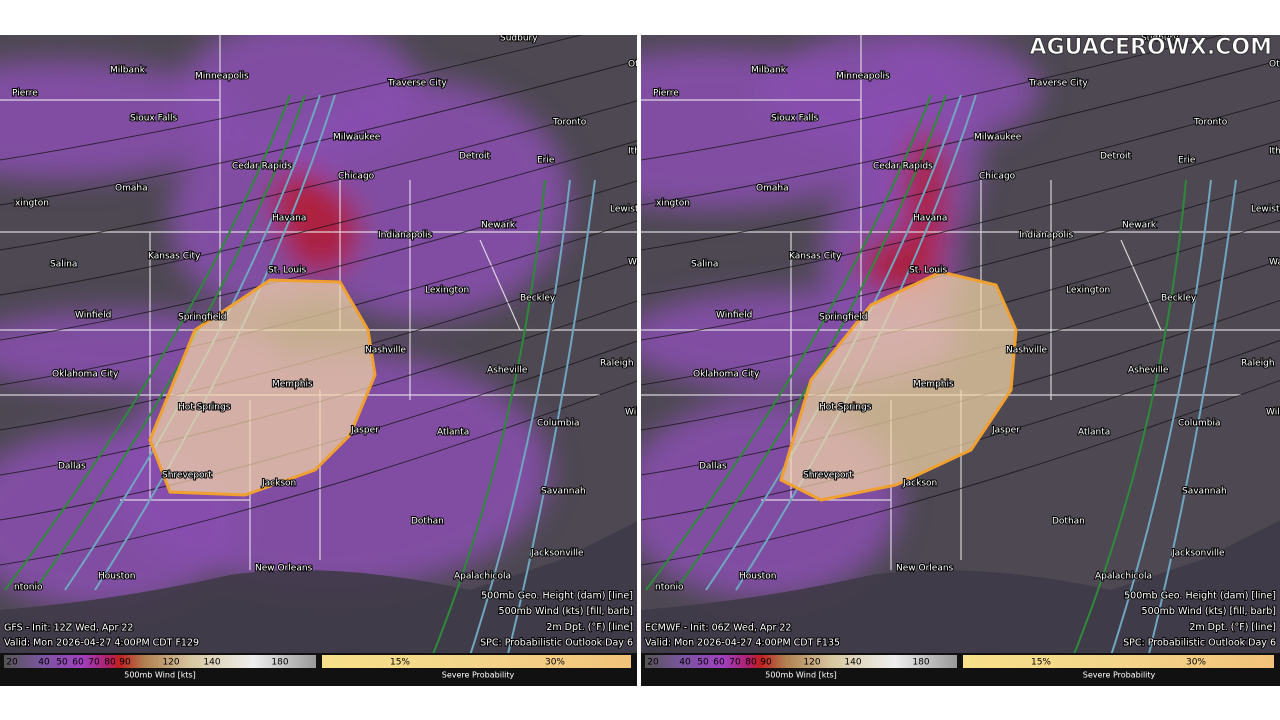 This screenshot has width=1280, height=720. I want to click on severe-scale-label: Severe Probability, so click(1119, 675).